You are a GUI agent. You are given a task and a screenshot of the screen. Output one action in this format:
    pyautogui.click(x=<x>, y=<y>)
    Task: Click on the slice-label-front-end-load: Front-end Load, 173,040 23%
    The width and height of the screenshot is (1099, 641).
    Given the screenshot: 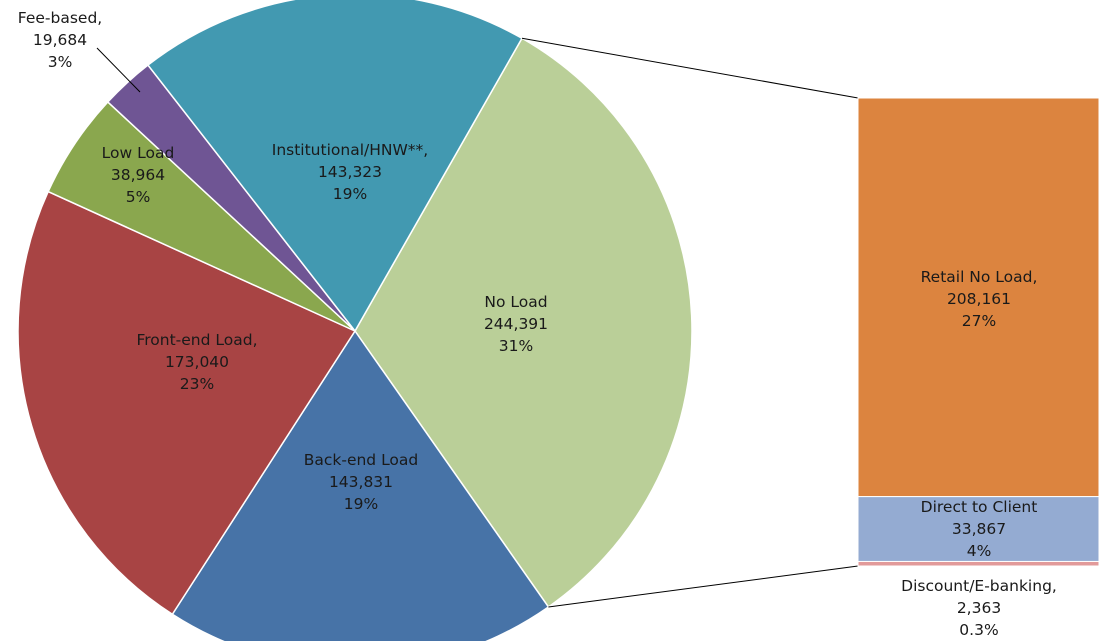 What is the action you would take?
    pyautogui.click(x=196, y=362)
    